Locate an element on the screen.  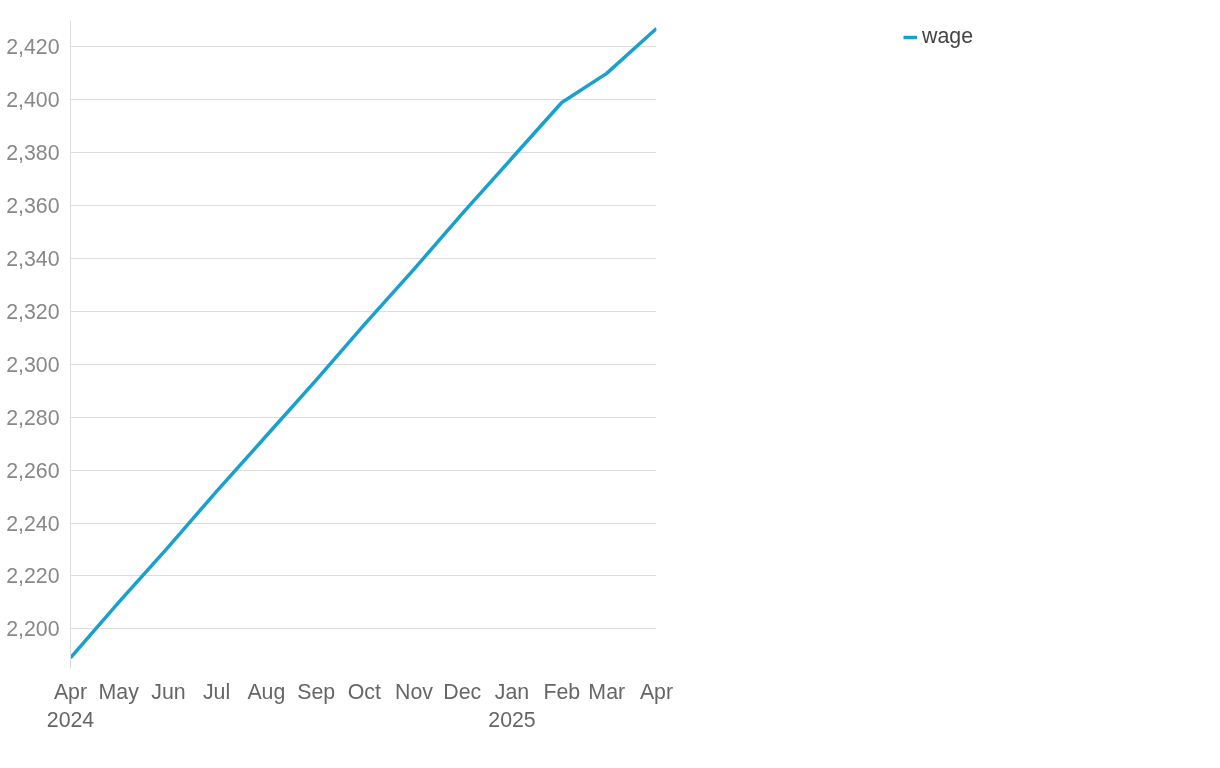
x-tick-label: Dec is located at coordinates (462, 691).